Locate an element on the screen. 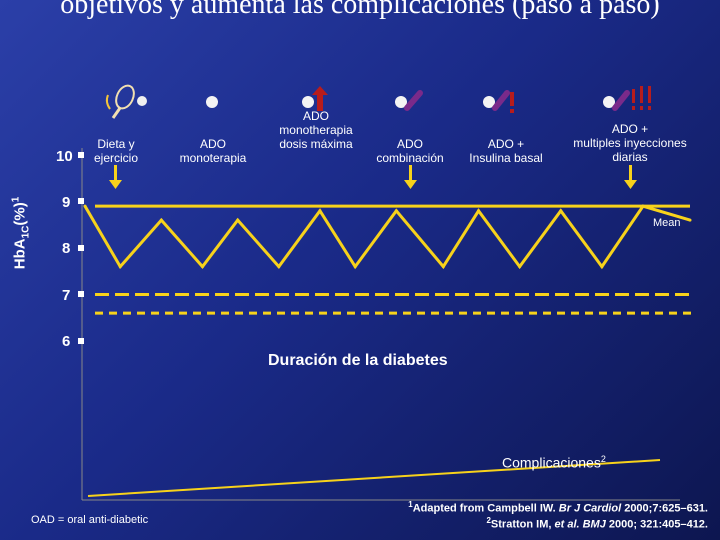 Image resolution: width=720 pixels, height=540 pixels. step-ado-insulin-line1: ADO + is located at coordinates (506, 144).